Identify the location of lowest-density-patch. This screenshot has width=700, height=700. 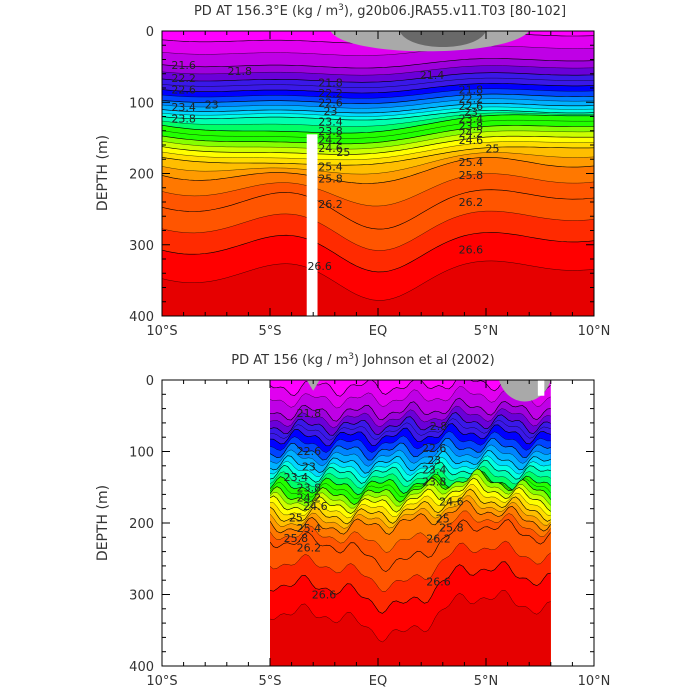
(442, 39).